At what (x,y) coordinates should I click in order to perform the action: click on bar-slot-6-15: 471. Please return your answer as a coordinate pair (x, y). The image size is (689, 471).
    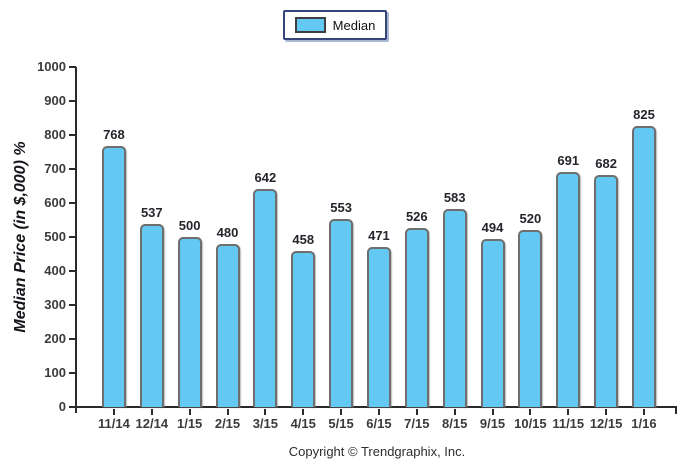
    Looking at the image, I should click on (379, 241).